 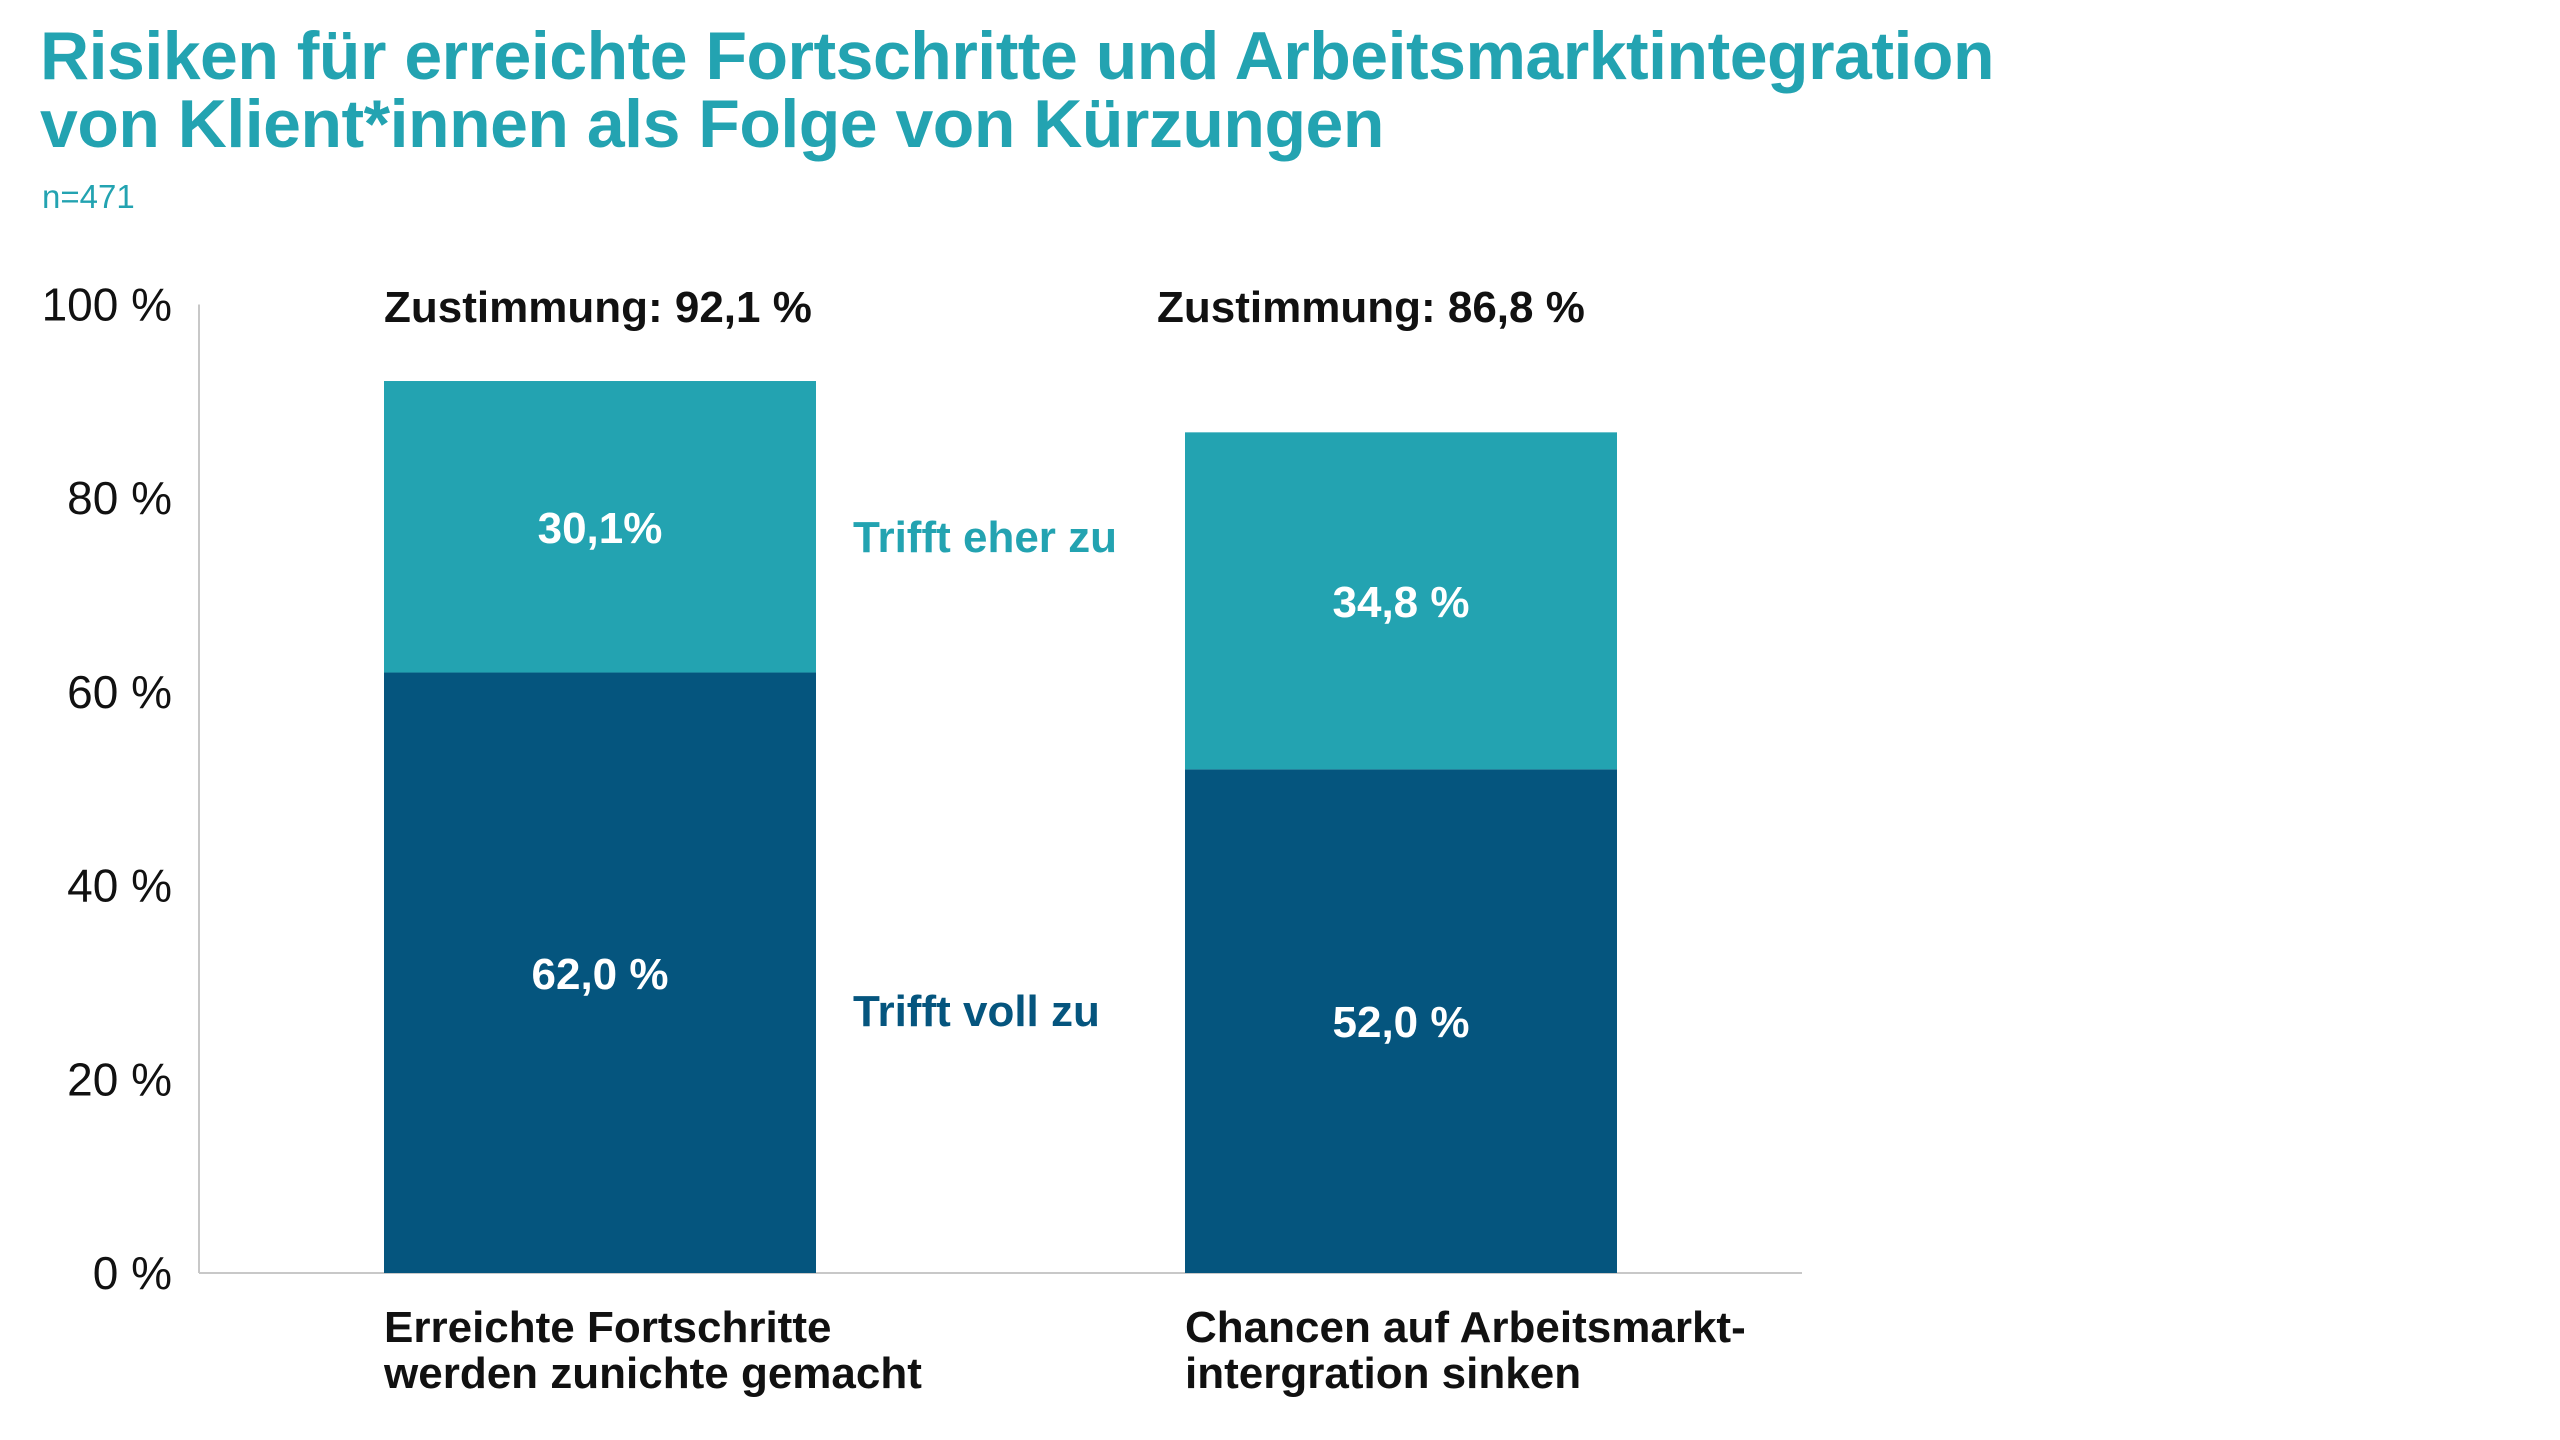 I want to click on segment-value-label: 34,8 %, so click(x=1401, y=602).